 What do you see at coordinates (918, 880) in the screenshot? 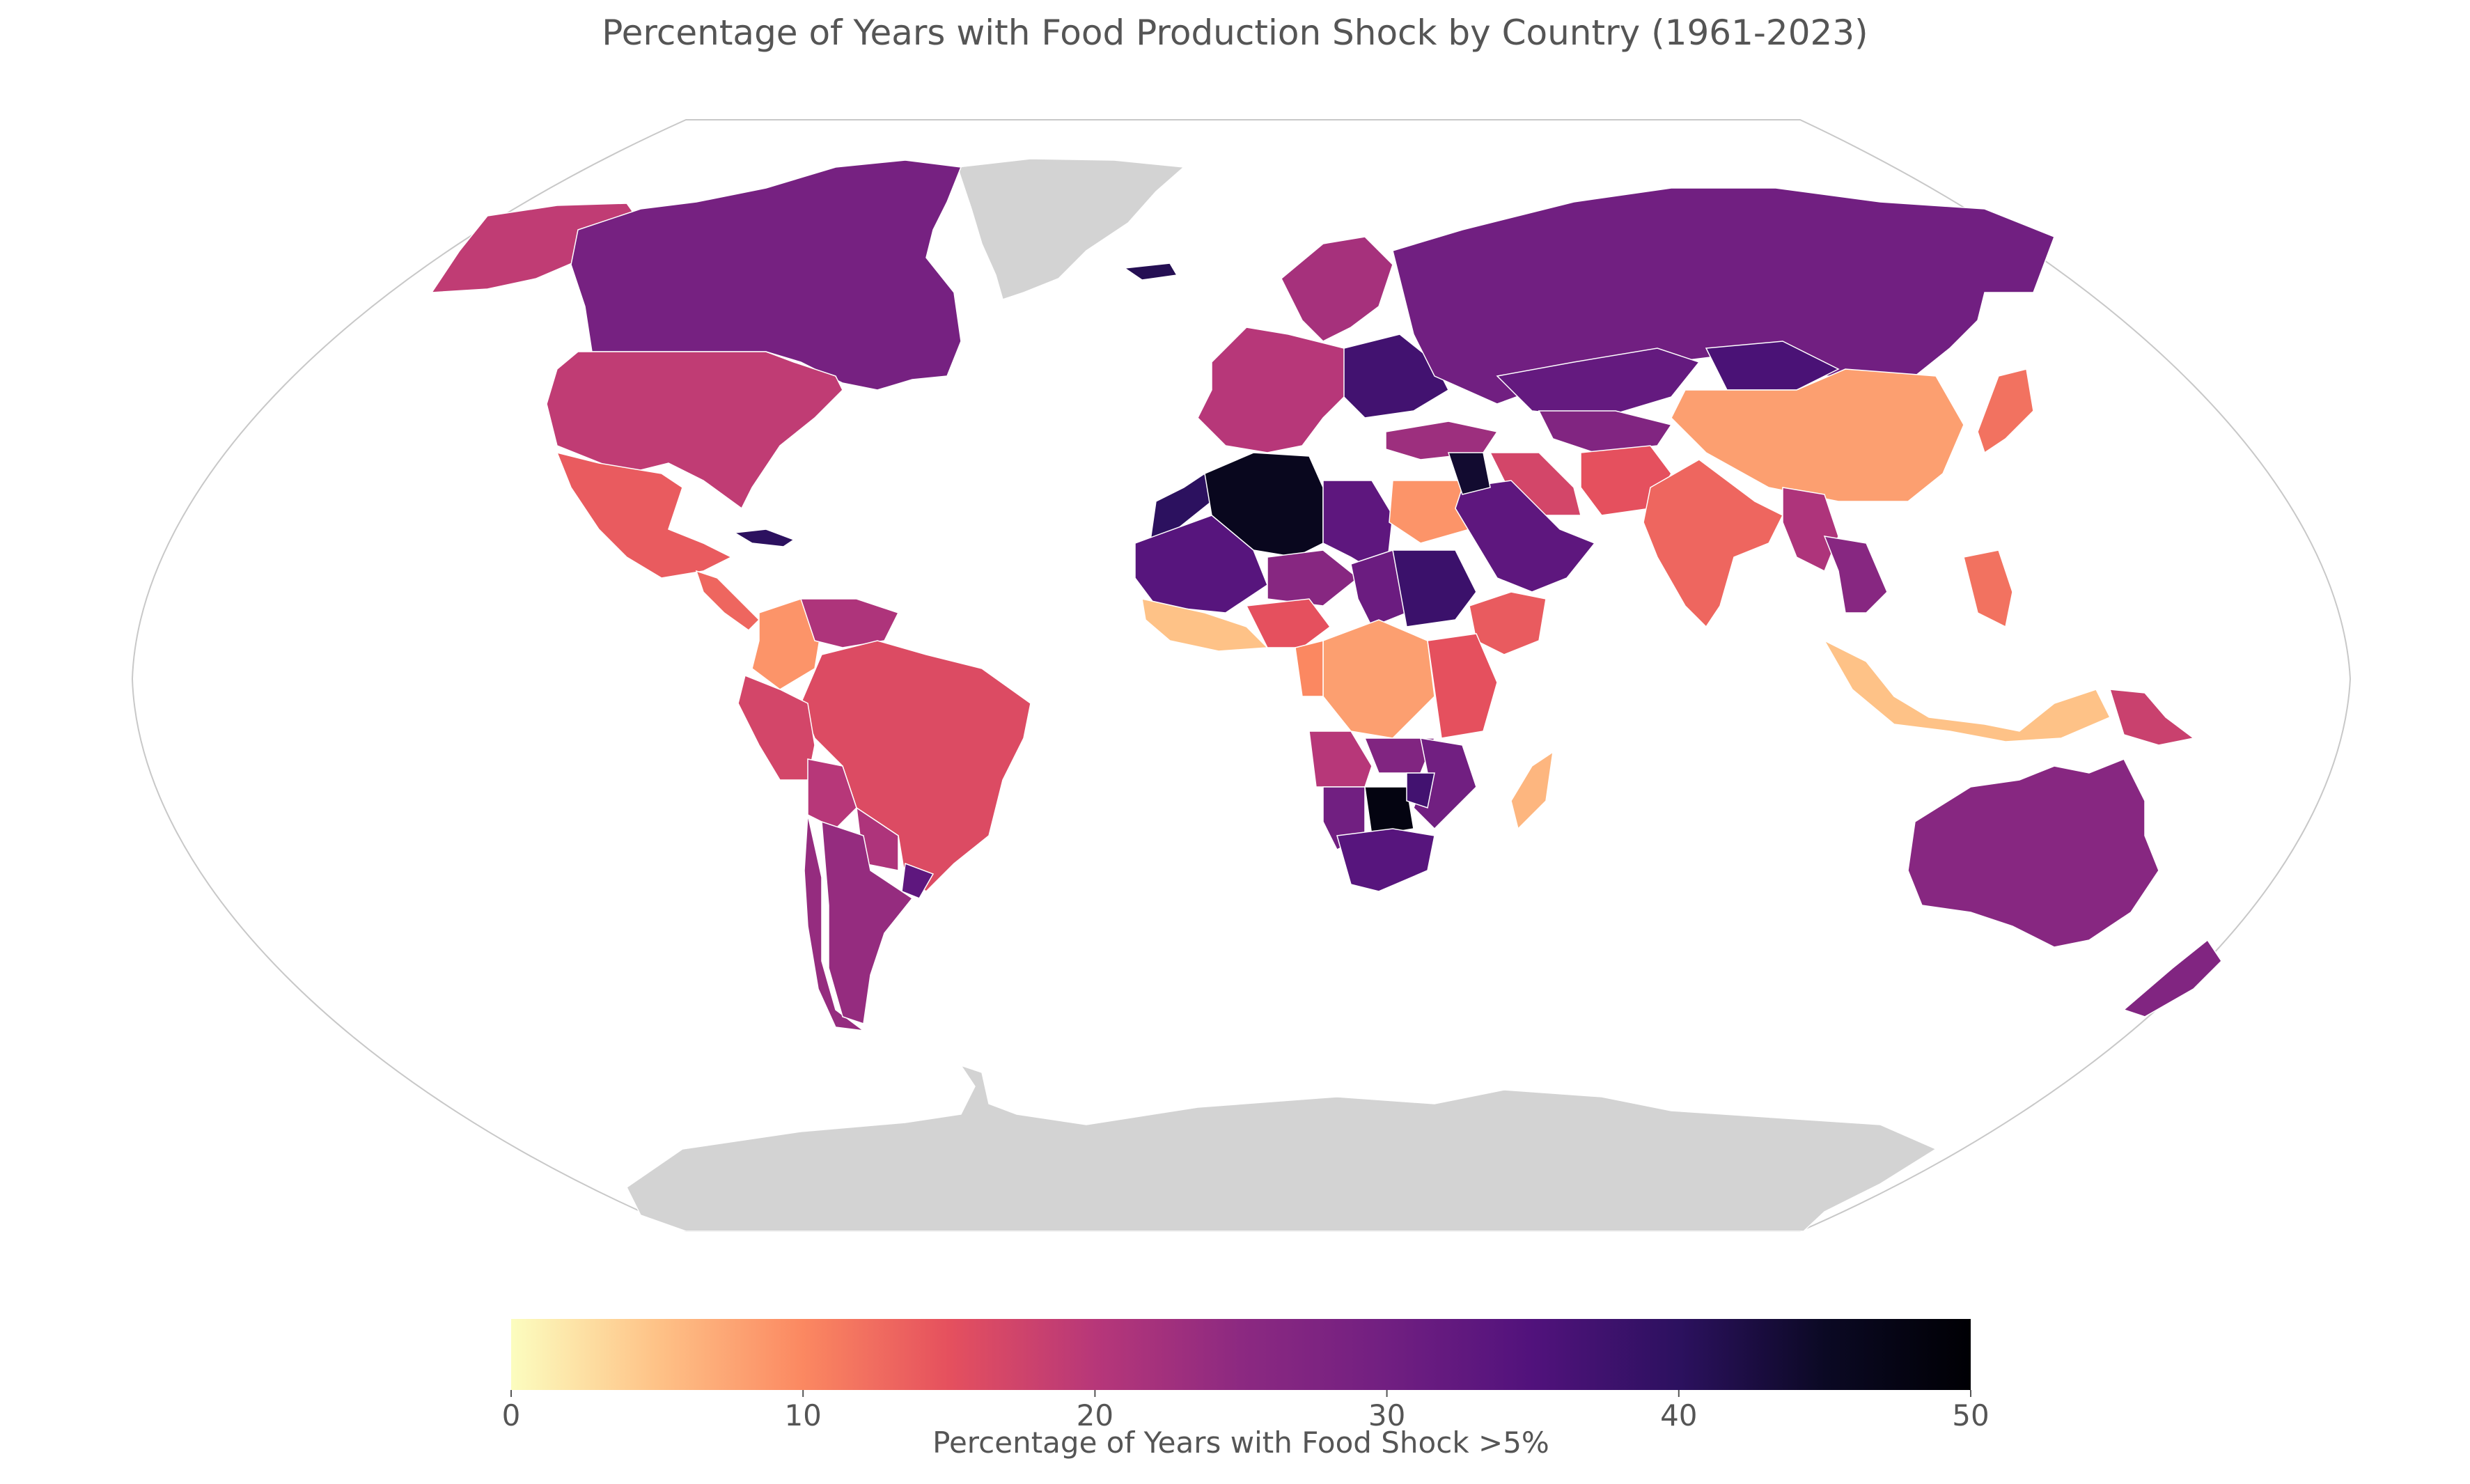
I see `region-uruguay` at bounding box center [918, 880].